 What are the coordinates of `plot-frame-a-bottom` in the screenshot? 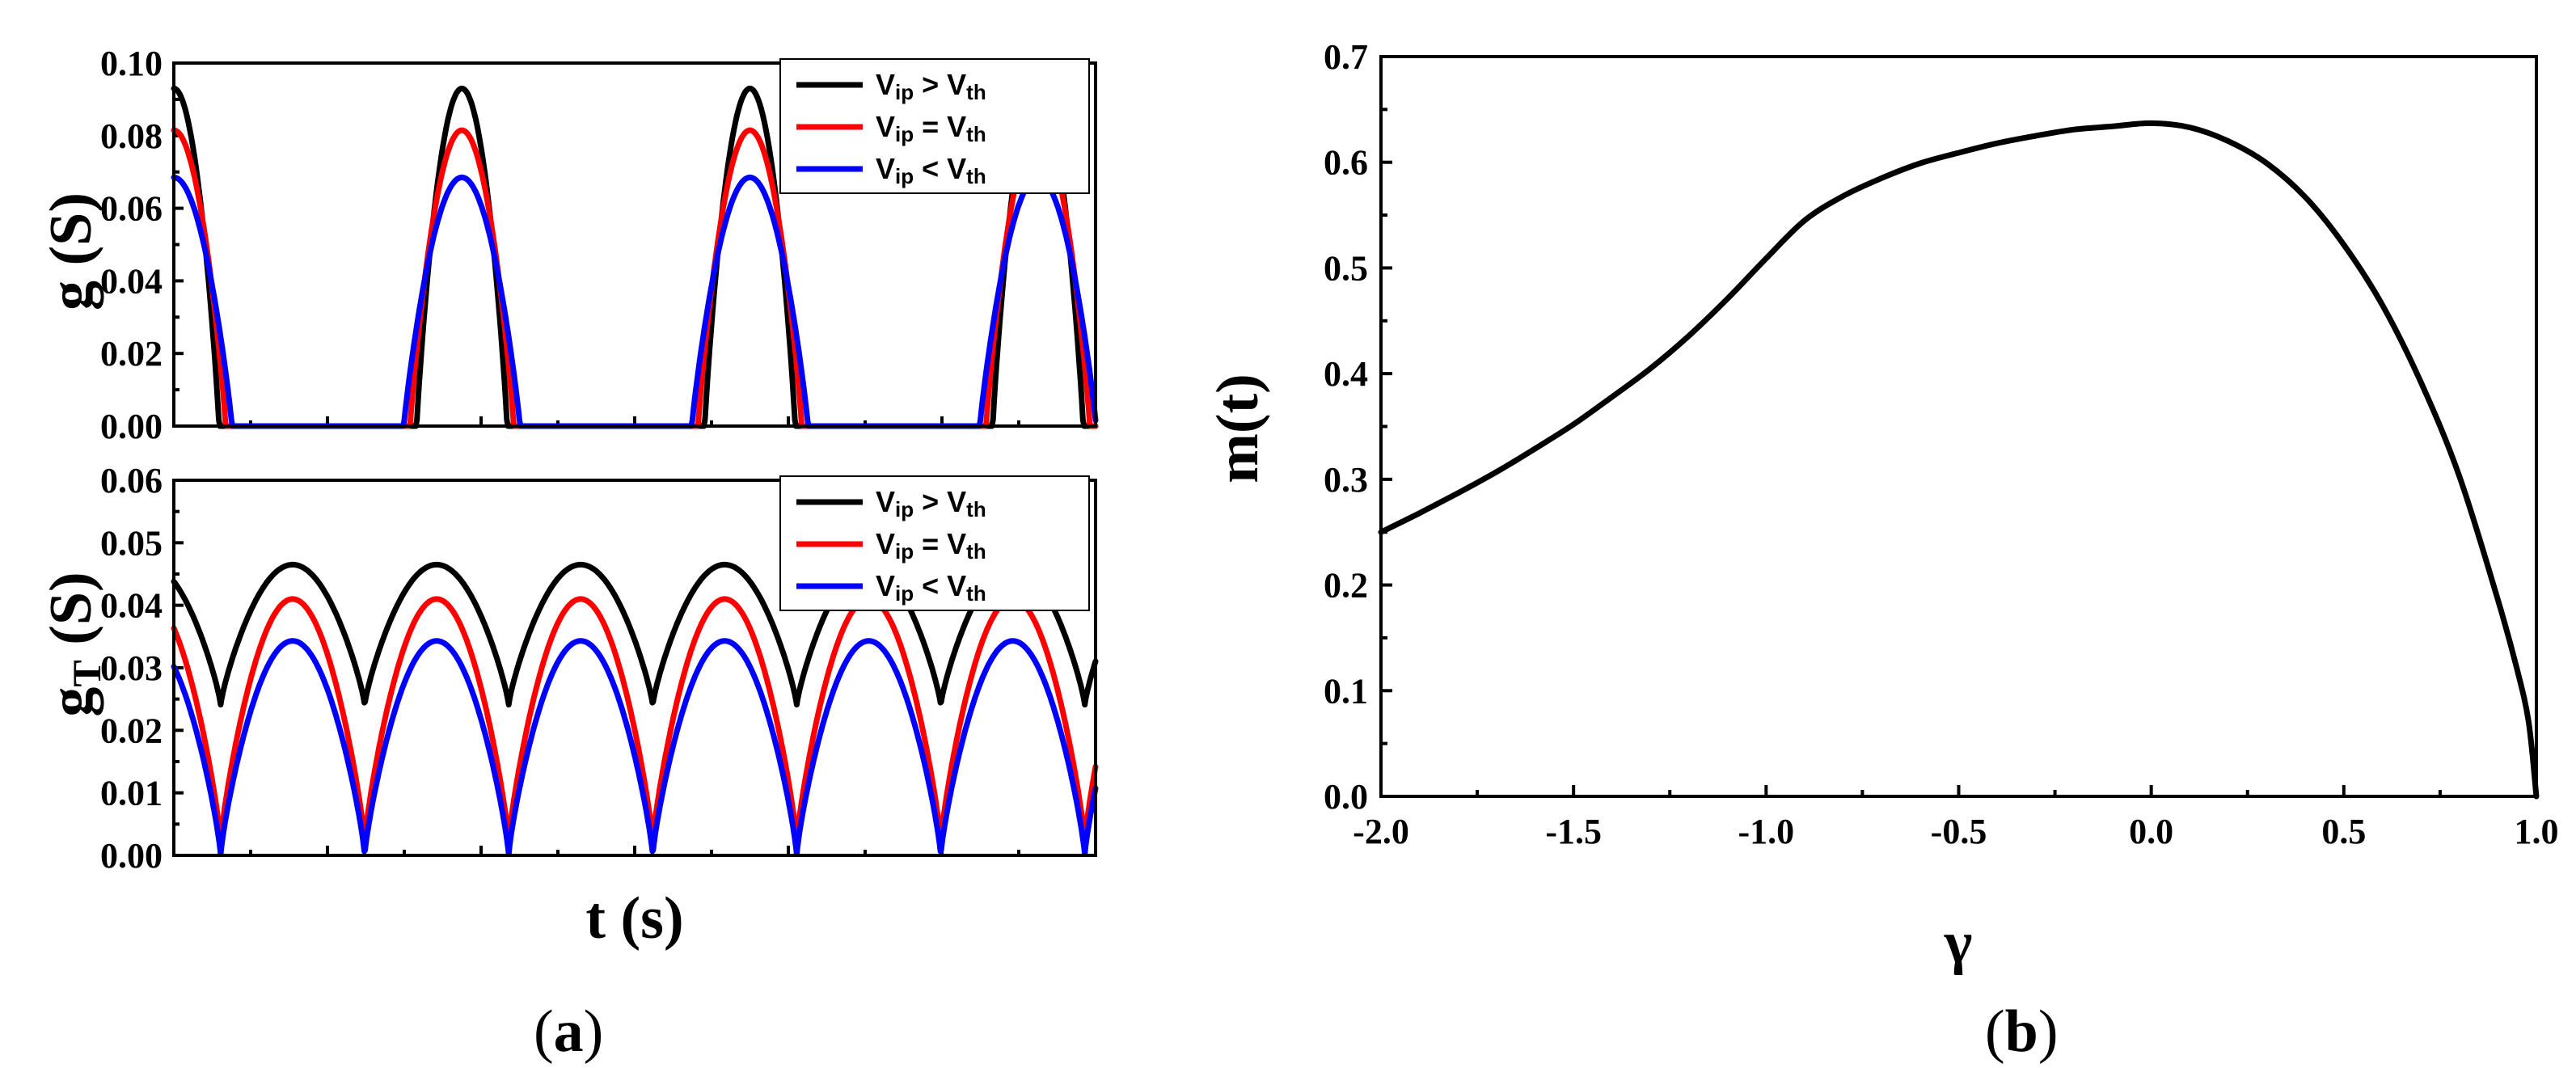 It's located at (634, 668).